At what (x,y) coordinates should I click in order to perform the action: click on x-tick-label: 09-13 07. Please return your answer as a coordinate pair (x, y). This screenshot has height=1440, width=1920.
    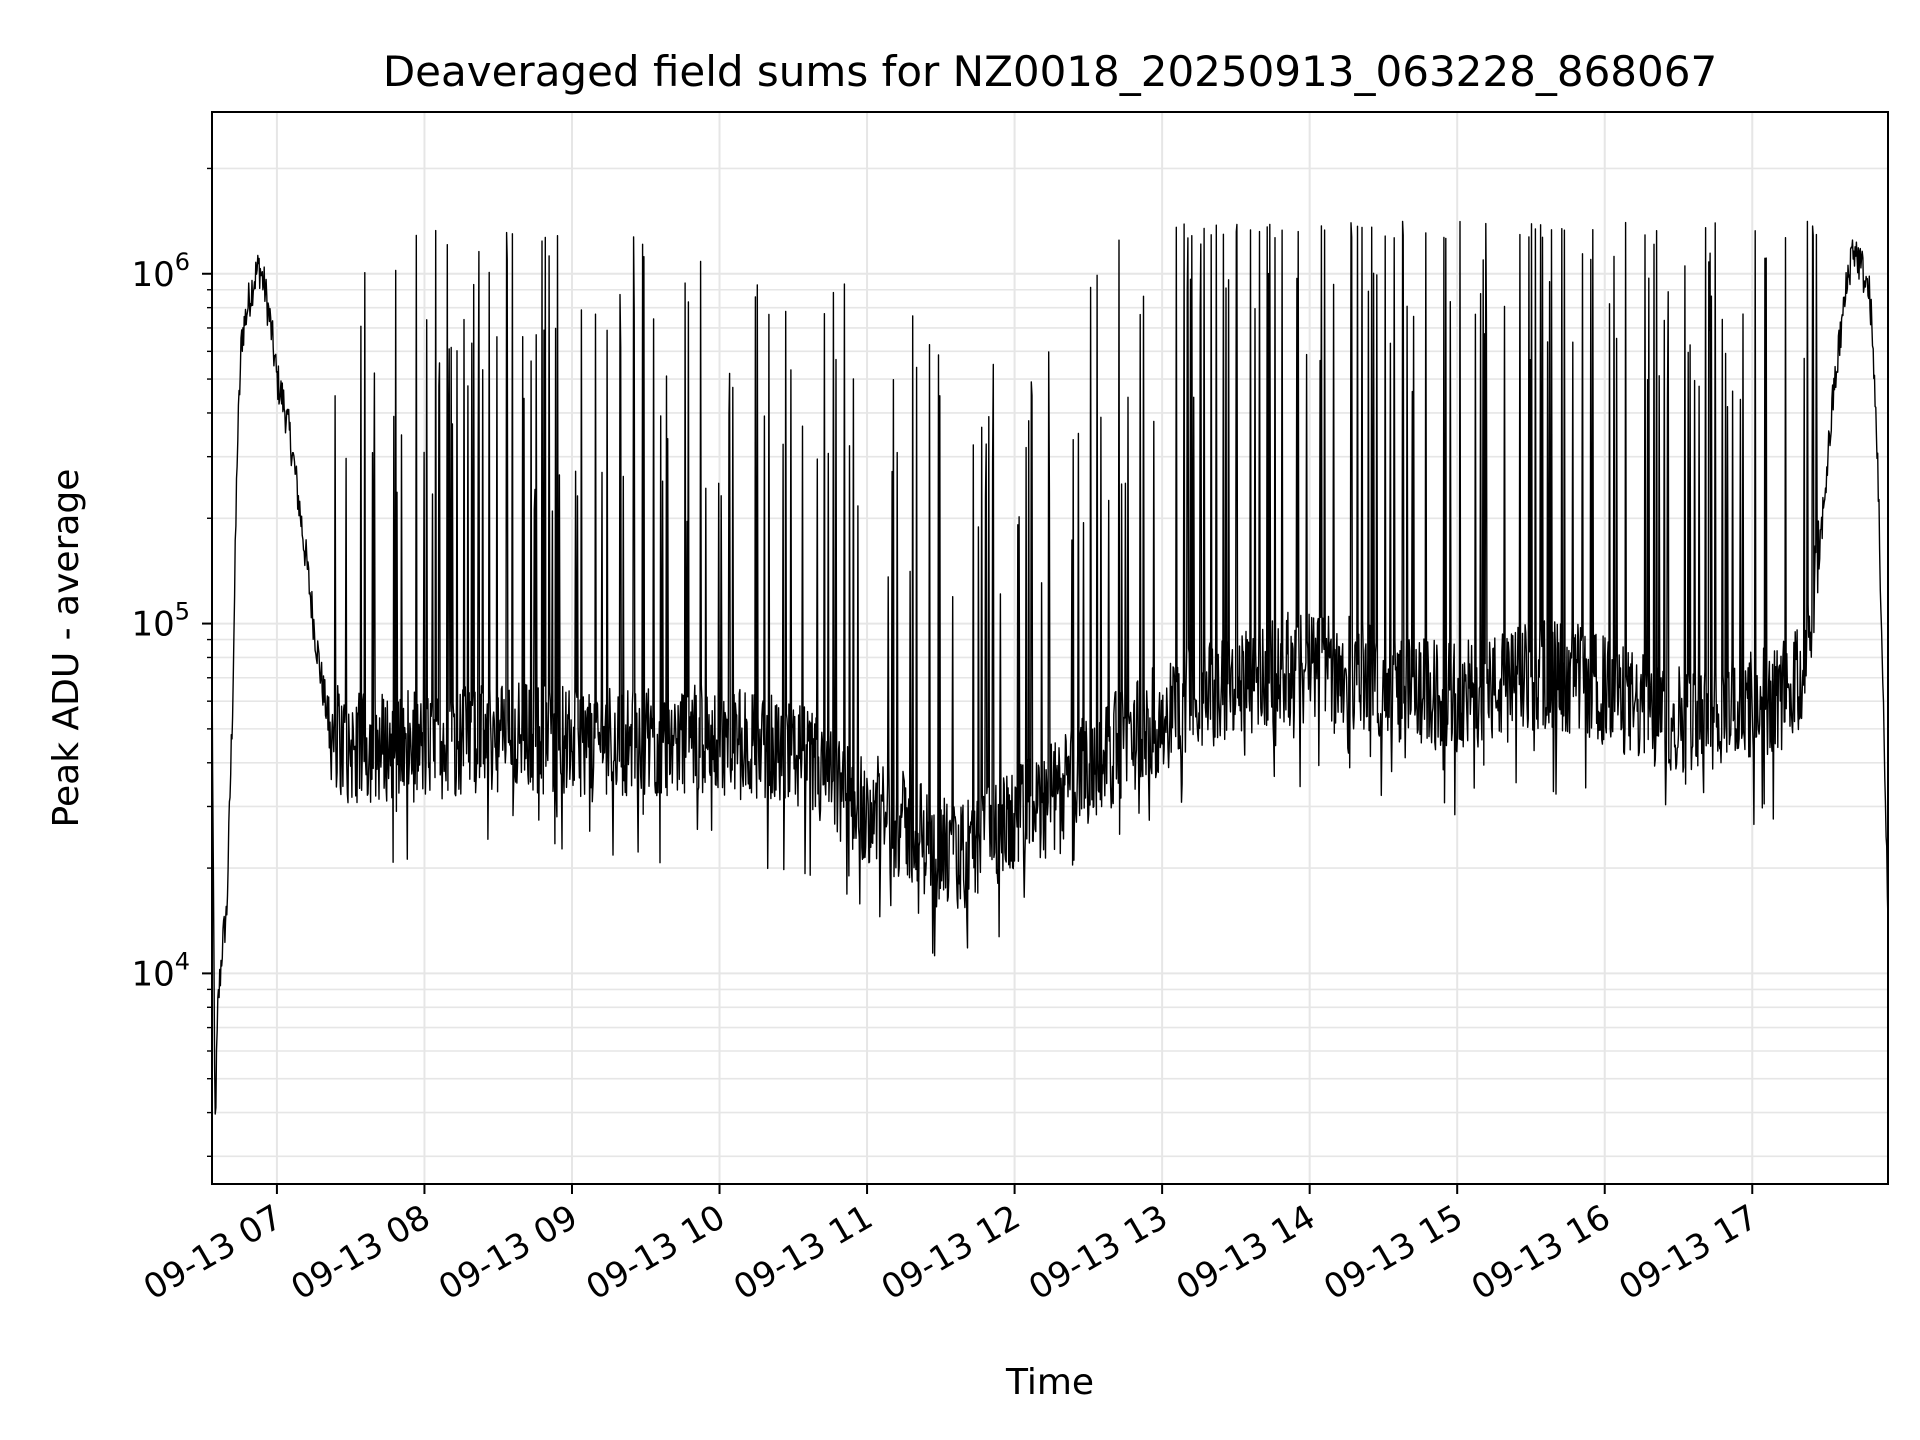
    Looking at the image, I should click on (213, 1252).